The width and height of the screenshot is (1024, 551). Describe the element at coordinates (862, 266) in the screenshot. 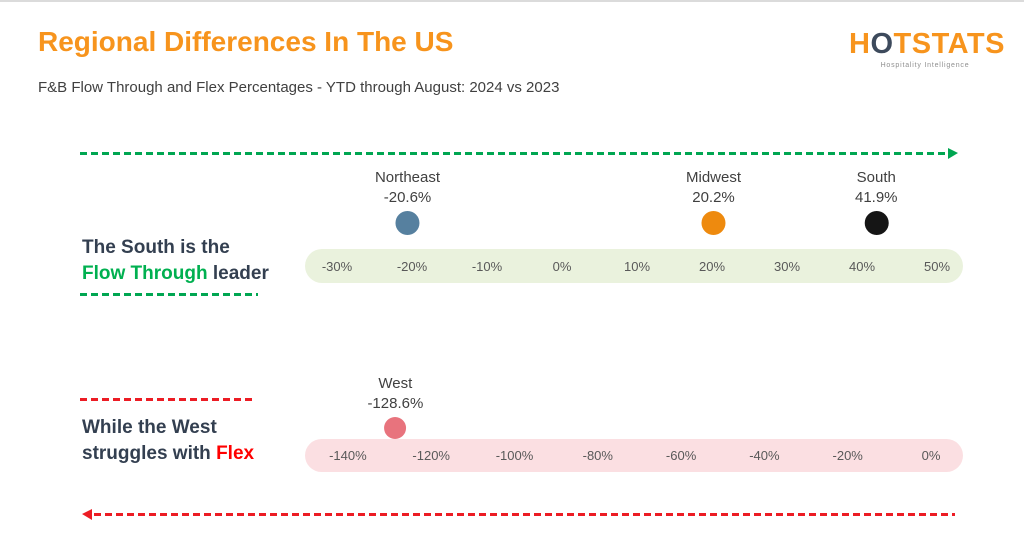

I see `axis-tick-label: 40%` at that location.